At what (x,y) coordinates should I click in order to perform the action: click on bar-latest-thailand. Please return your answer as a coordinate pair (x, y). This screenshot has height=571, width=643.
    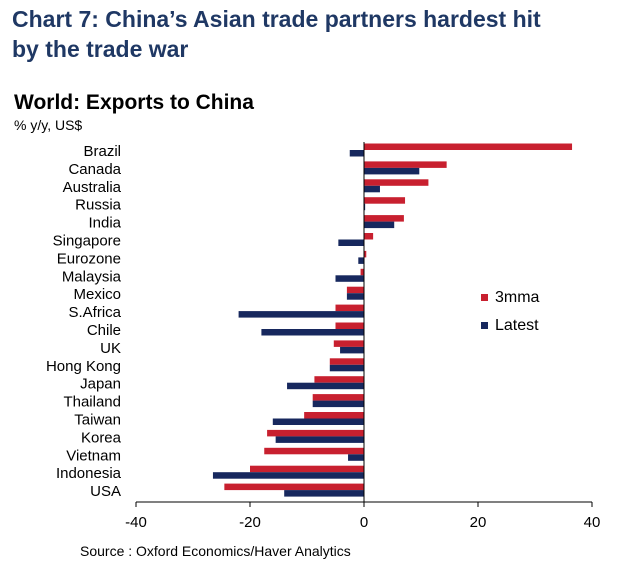
    Looking at the image, I should click on (338, 404).